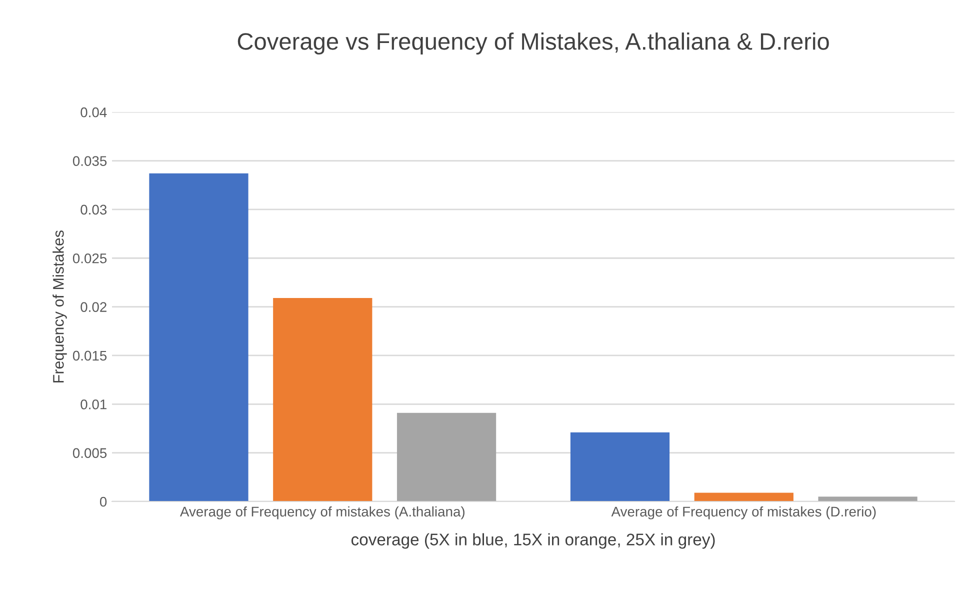 The image size is (974, 590). What do you see at coordinates (89, 161) in the screenshot?
I see `y-tick-label: 0.035` at bounding box center [89, 161].